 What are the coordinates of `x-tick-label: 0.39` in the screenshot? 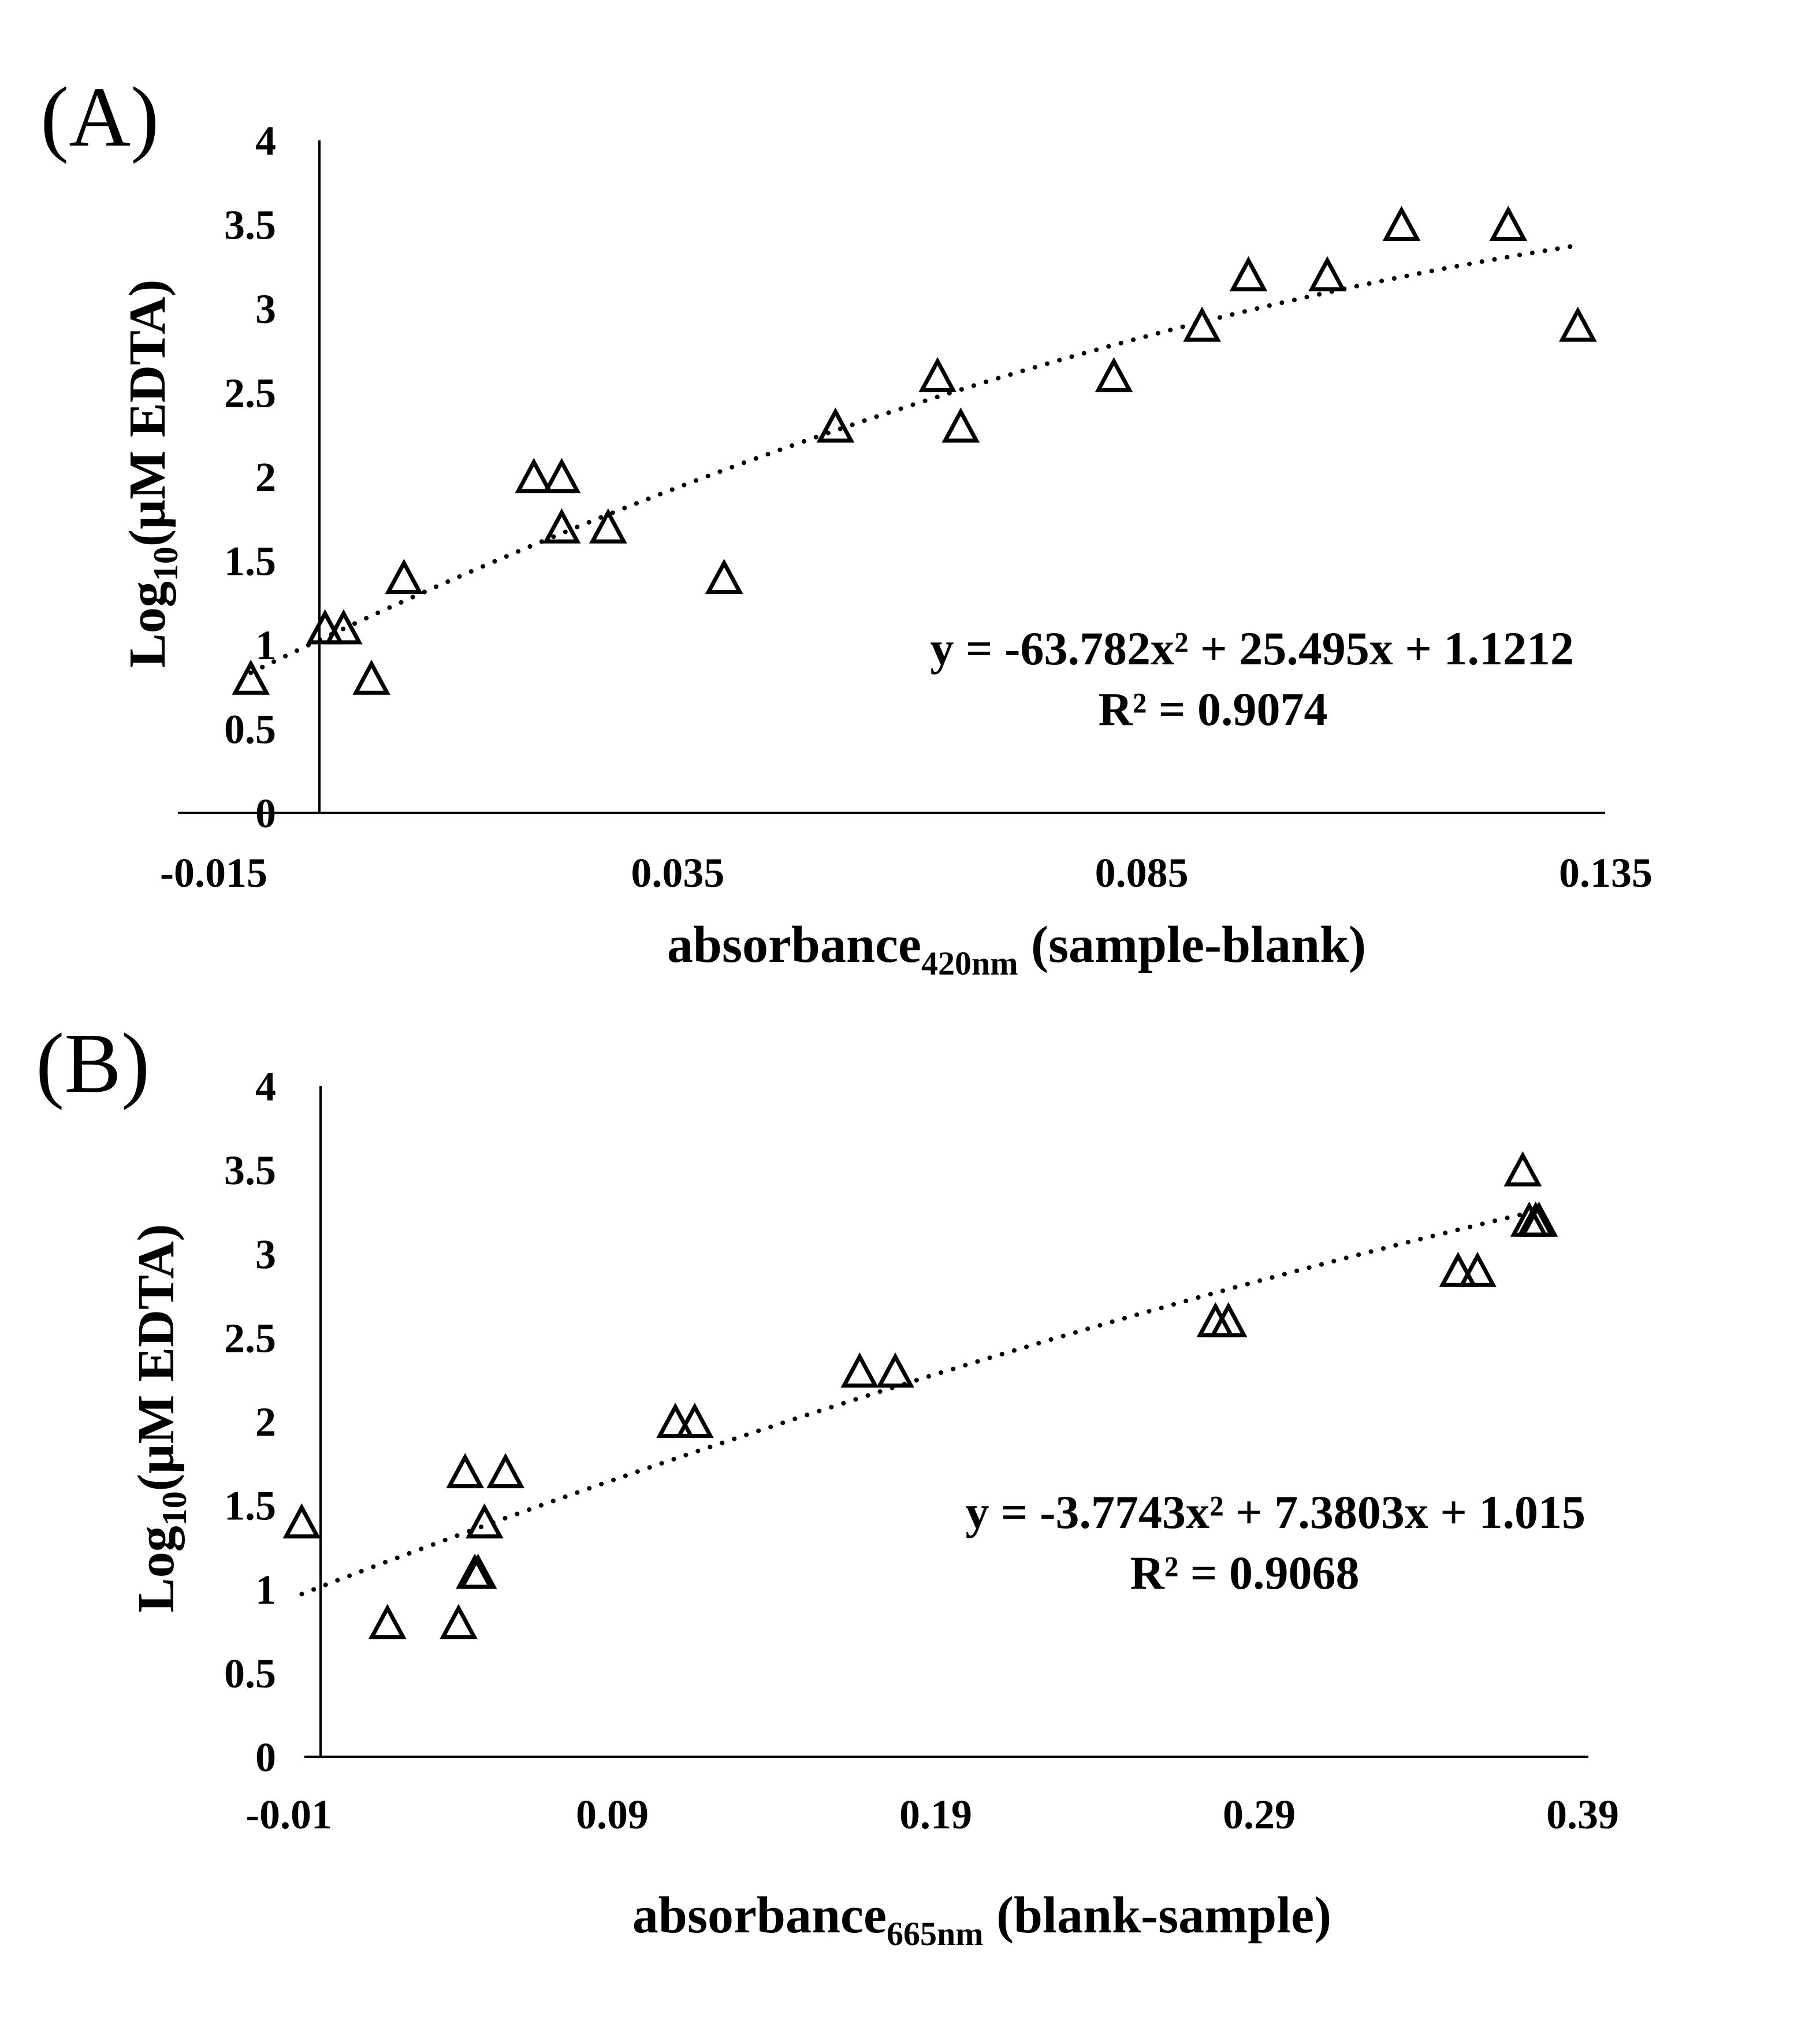 It's located at (1582, 1814).